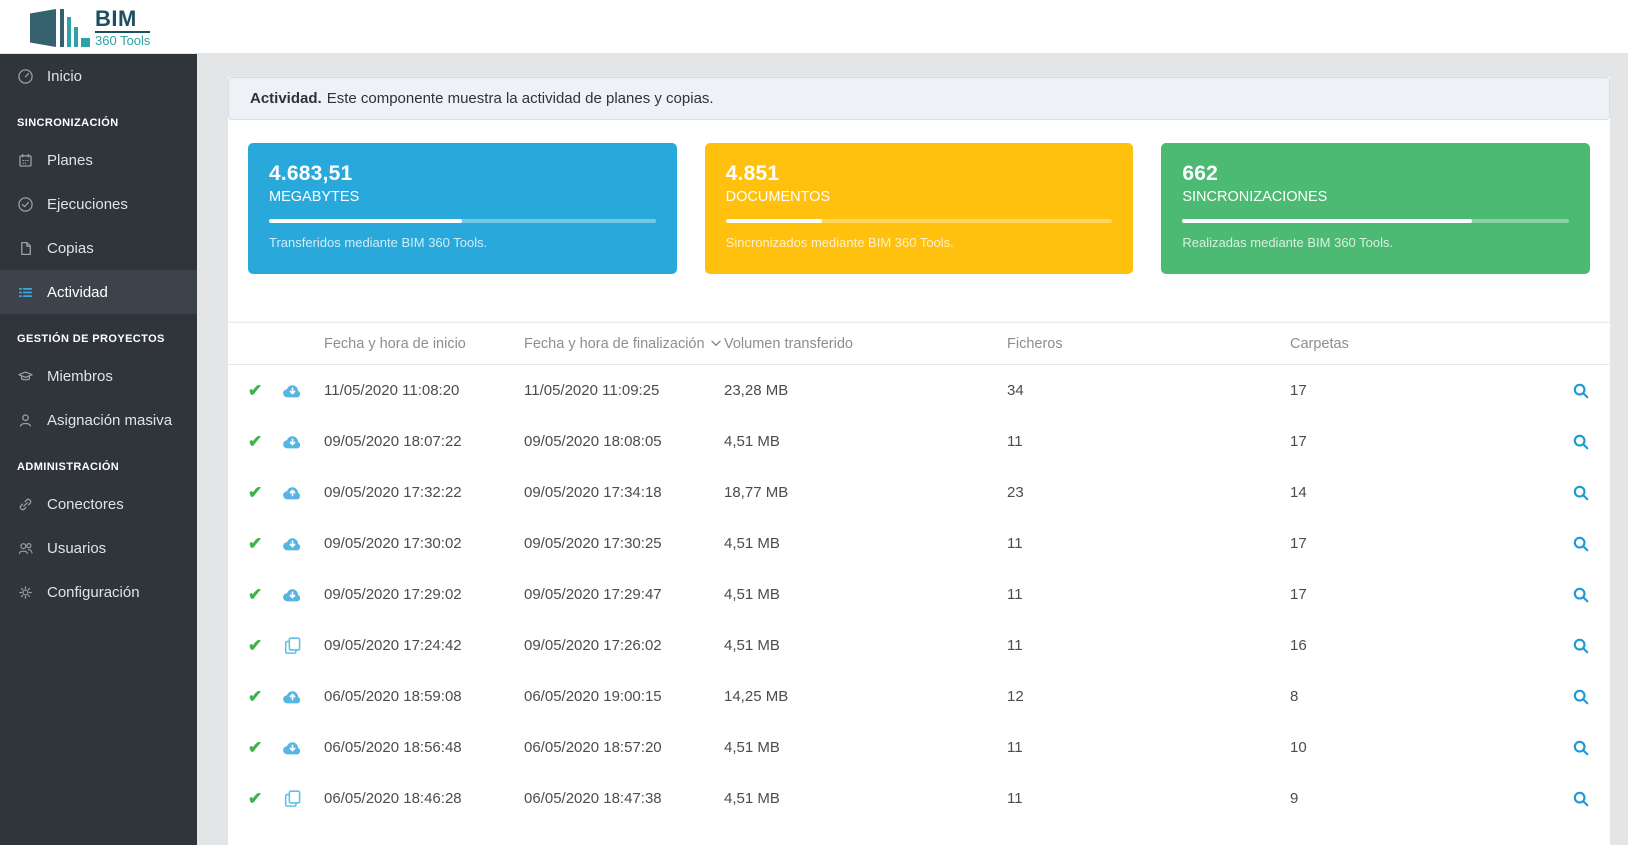 The width and height of the screenshot is (1628, 845). Describe the element at coordinates (592, 390) in the screenshot. I see `cell-fecha-finalizacion: 11/05/2020 11:09:25` at that location.